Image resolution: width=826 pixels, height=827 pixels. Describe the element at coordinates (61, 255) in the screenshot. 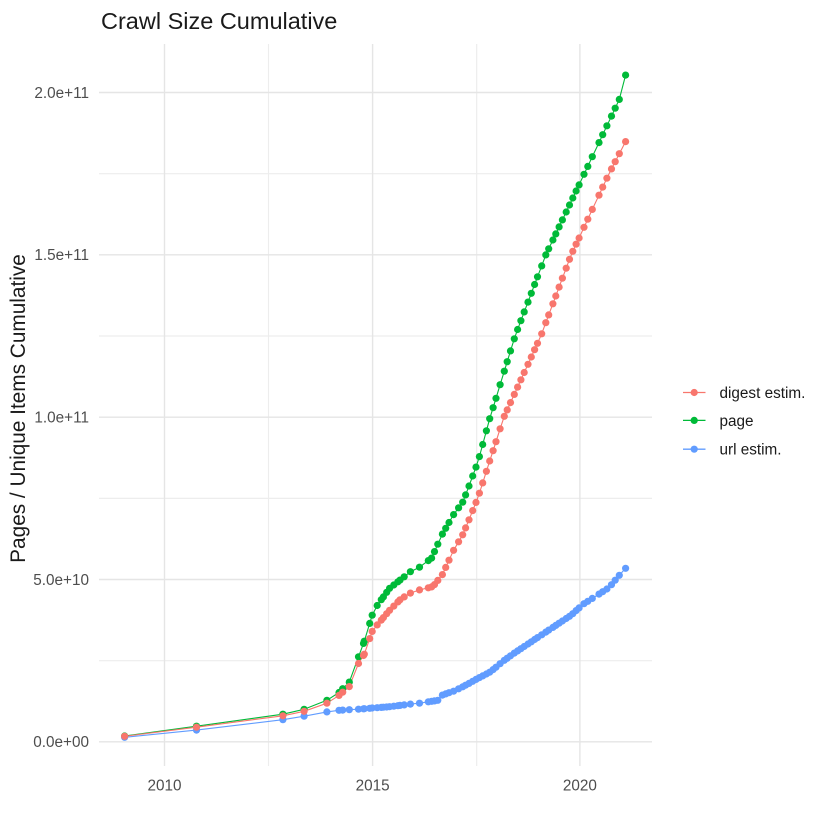

I see `svg-text: 1.5e+11` at that location.